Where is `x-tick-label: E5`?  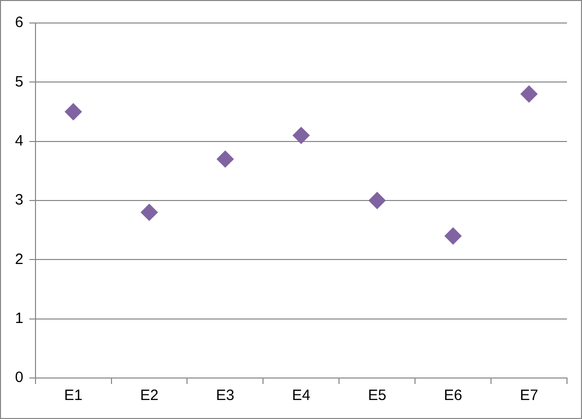
x-tick-label: E5 is located at coordinates (377, 395).